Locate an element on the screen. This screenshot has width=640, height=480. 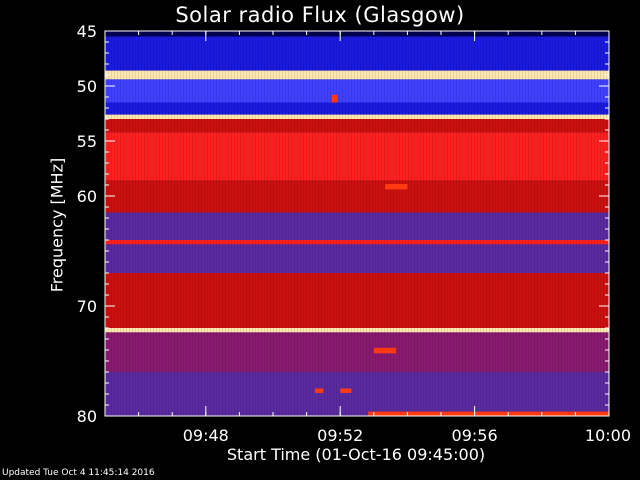
y-tick-label: 70 is located at coordinates (87, 306).